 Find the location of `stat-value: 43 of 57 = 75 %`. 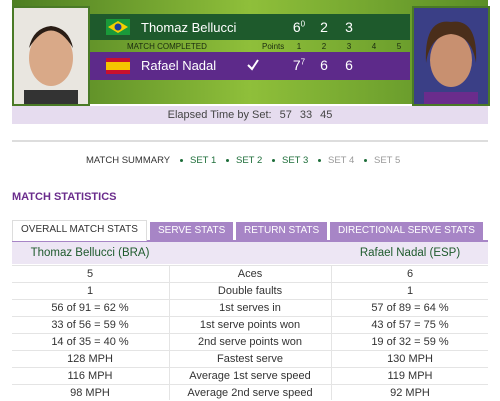

stat-value: 43 of 57 = 75 % is located at coordinates (410, 325).